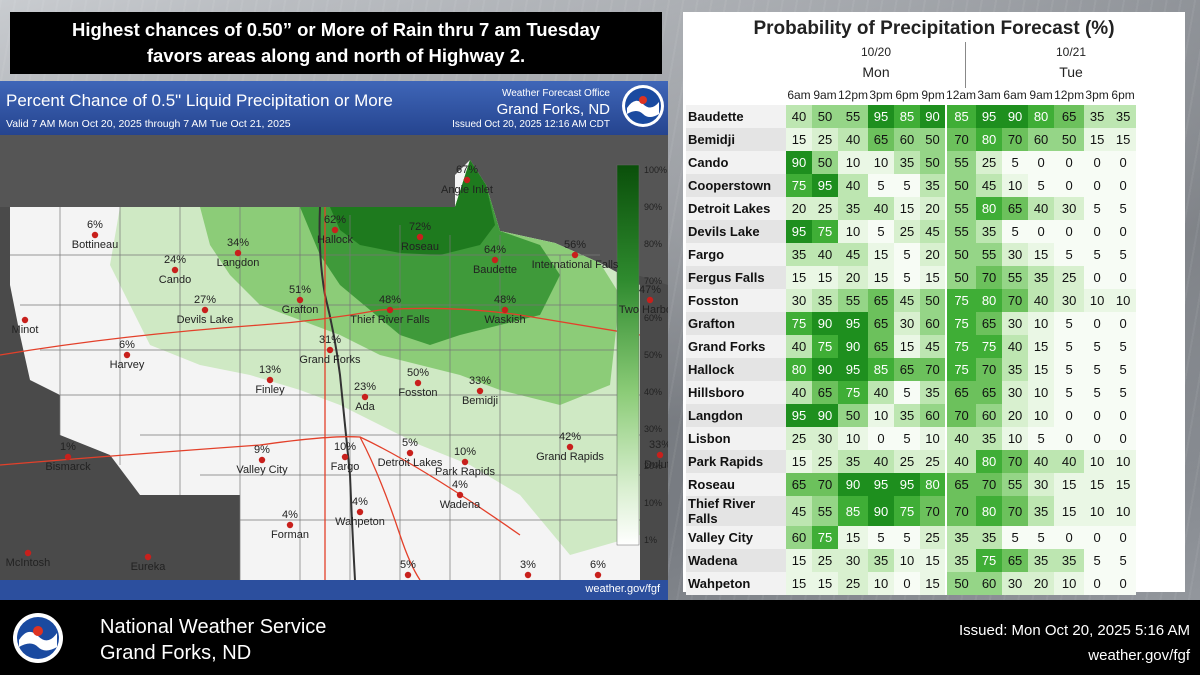 The height and width of the screenshot is (675, 1200). I want to click on table-row: Baudette 40 50 55 95 85 90 85 95 90 80 65 35 35, so click(911, 116).